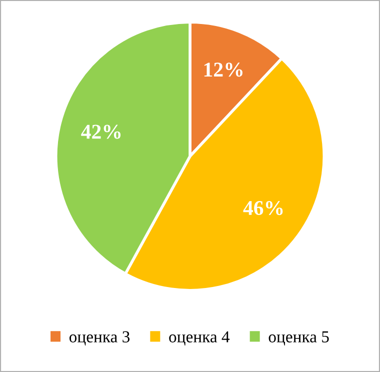  Describe the element at coordinates (223, 69) in the screenshot. I see `data-label: 12%` at that location.